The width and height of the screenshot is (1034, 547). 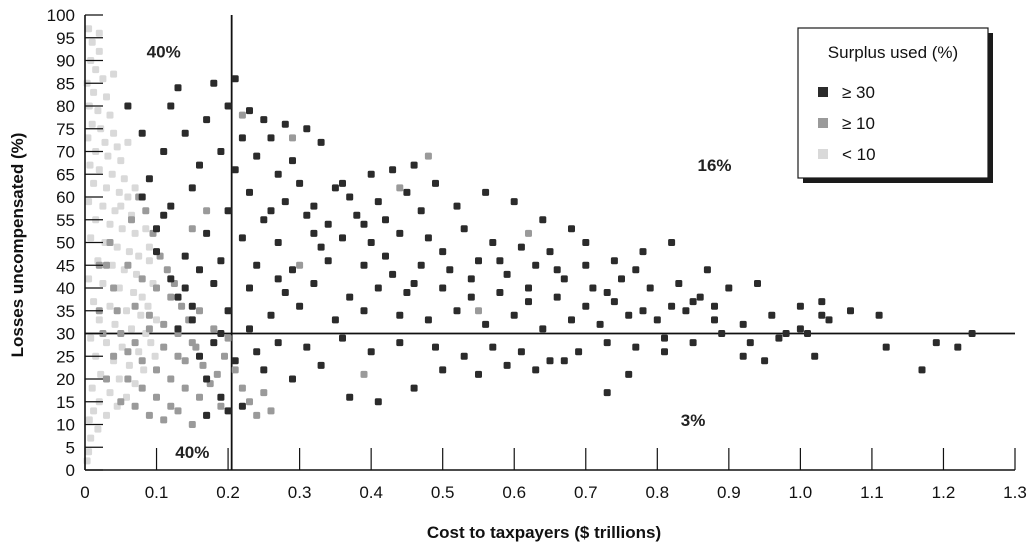 What do you see at coordinates (65, 129) in the screenshot?
I see `y-tick-label: 75` at bounding box center [65, 129].